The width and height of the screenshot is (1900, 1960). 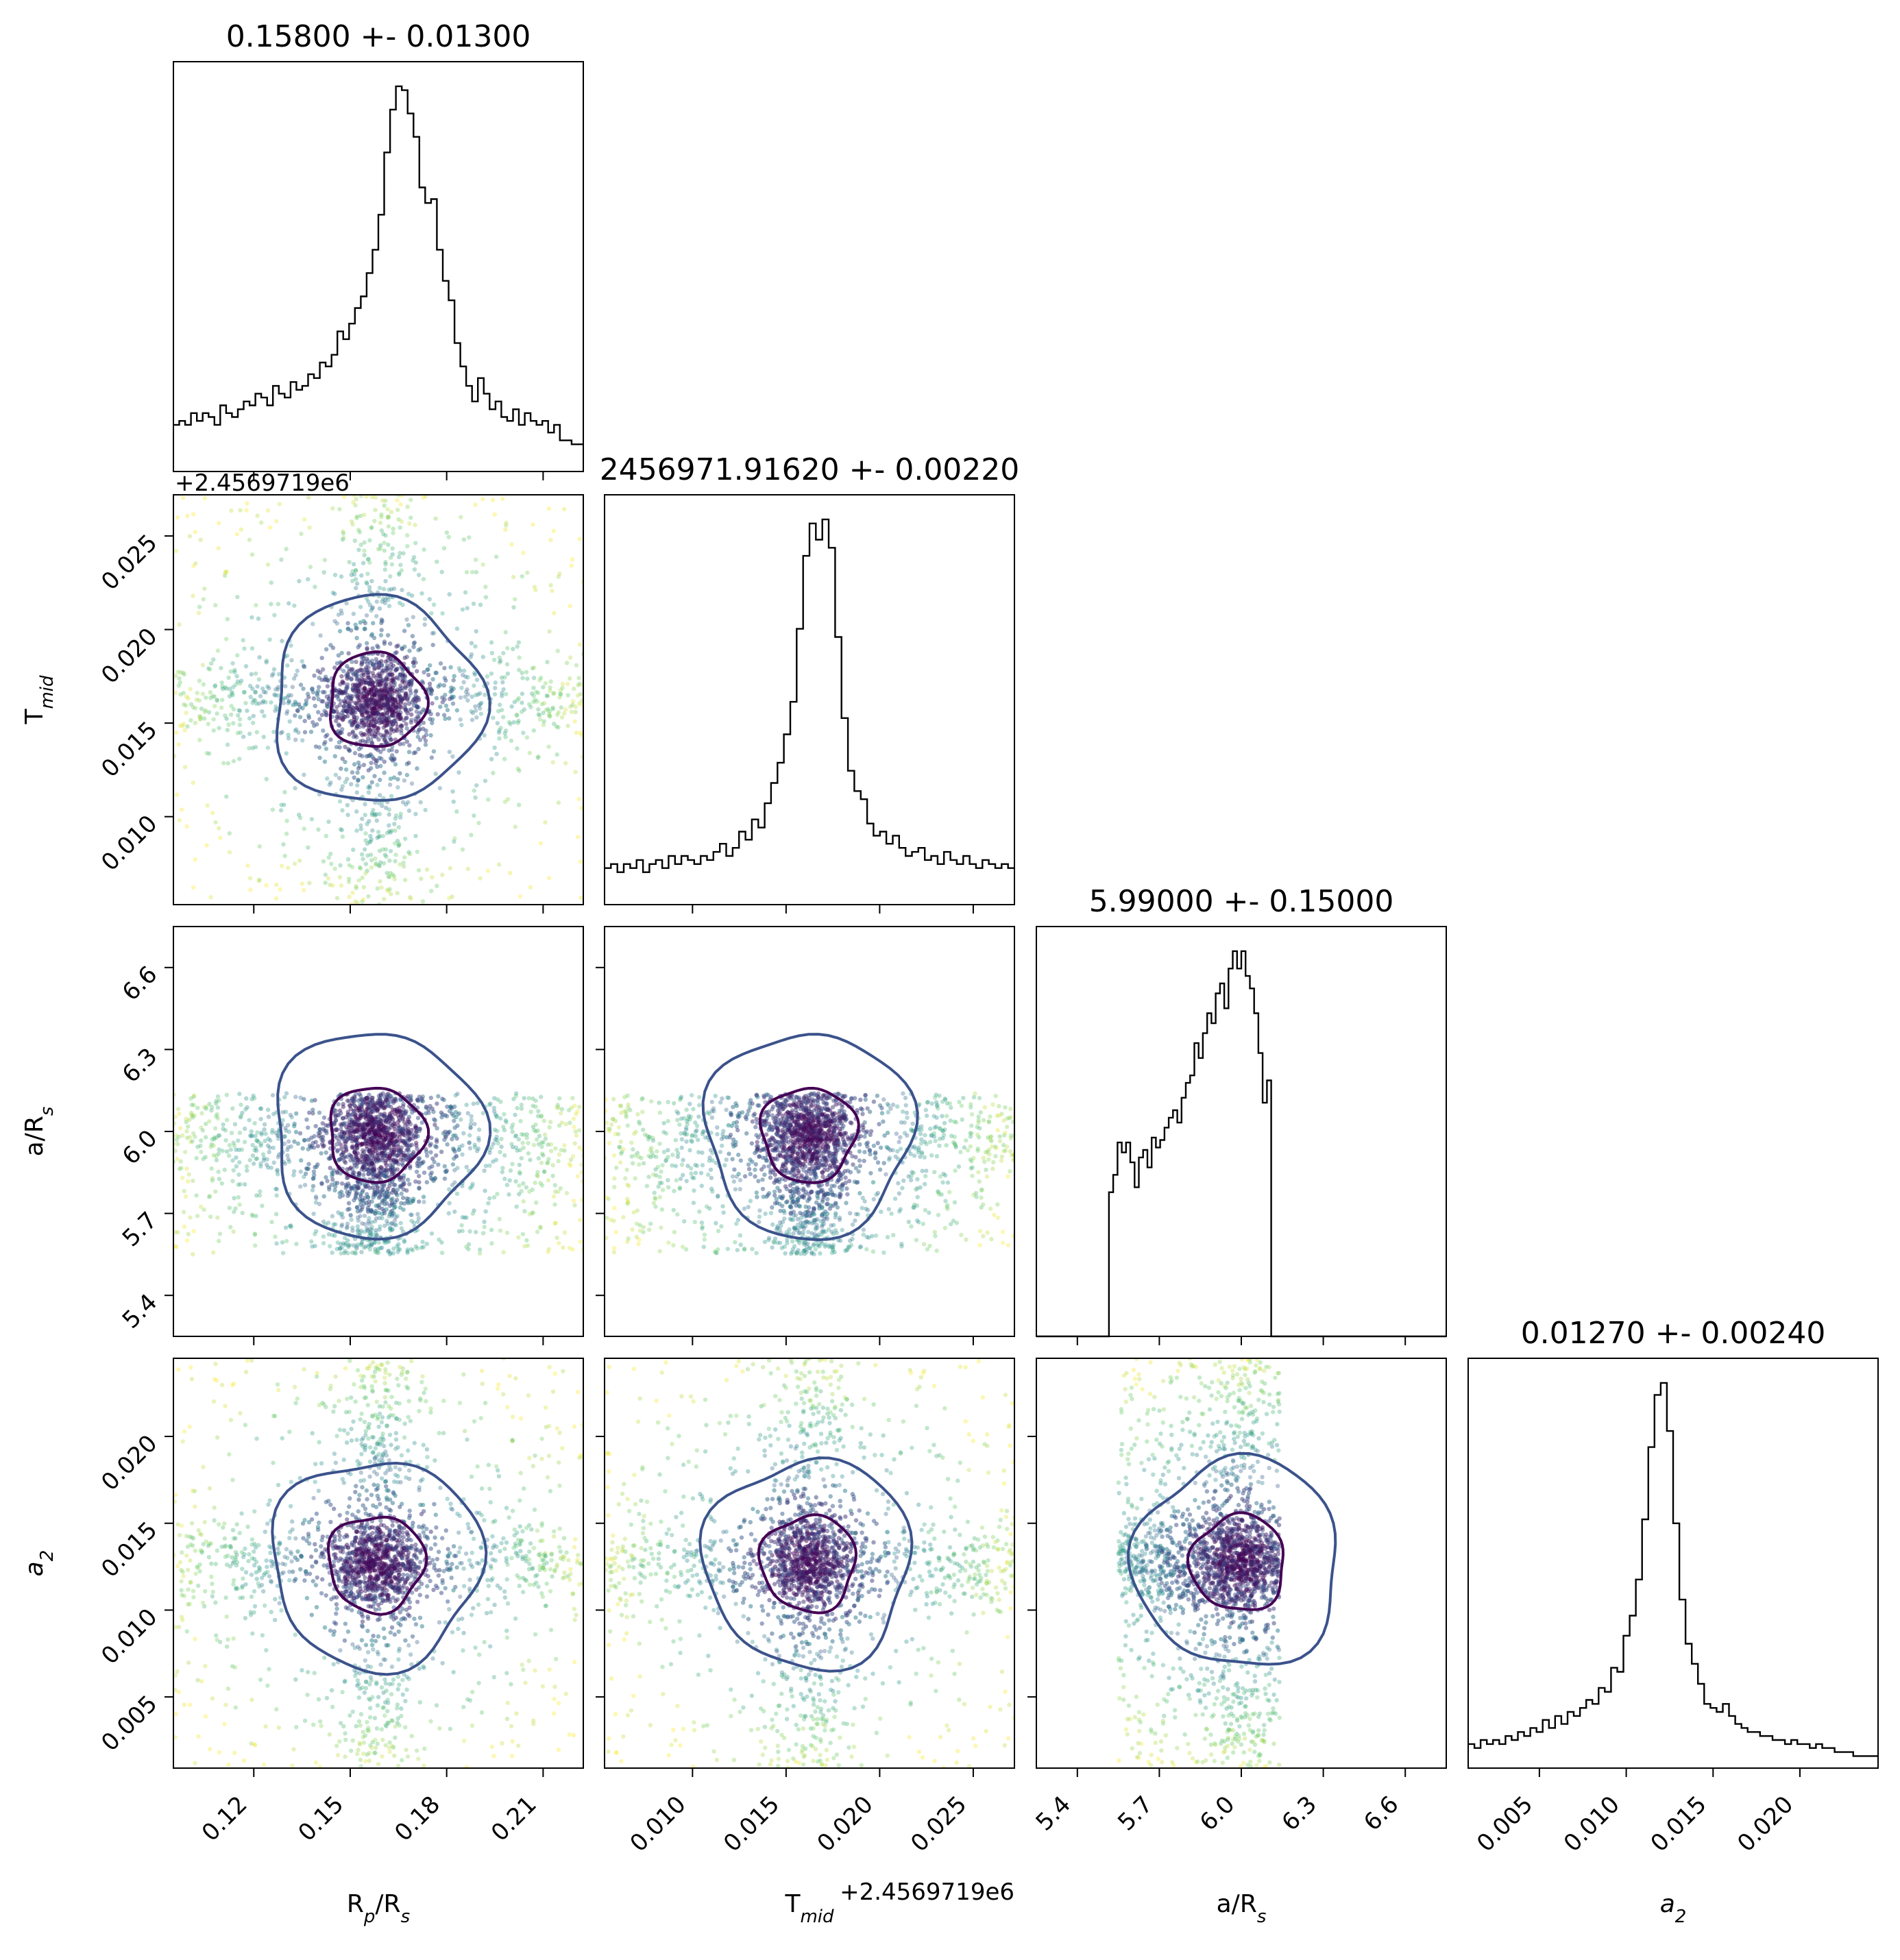 What do you see at coordinates (1679, 1824) in the screenshot?
I see `x-tick-label: 0.015` at bounding box center [1679, 1824].